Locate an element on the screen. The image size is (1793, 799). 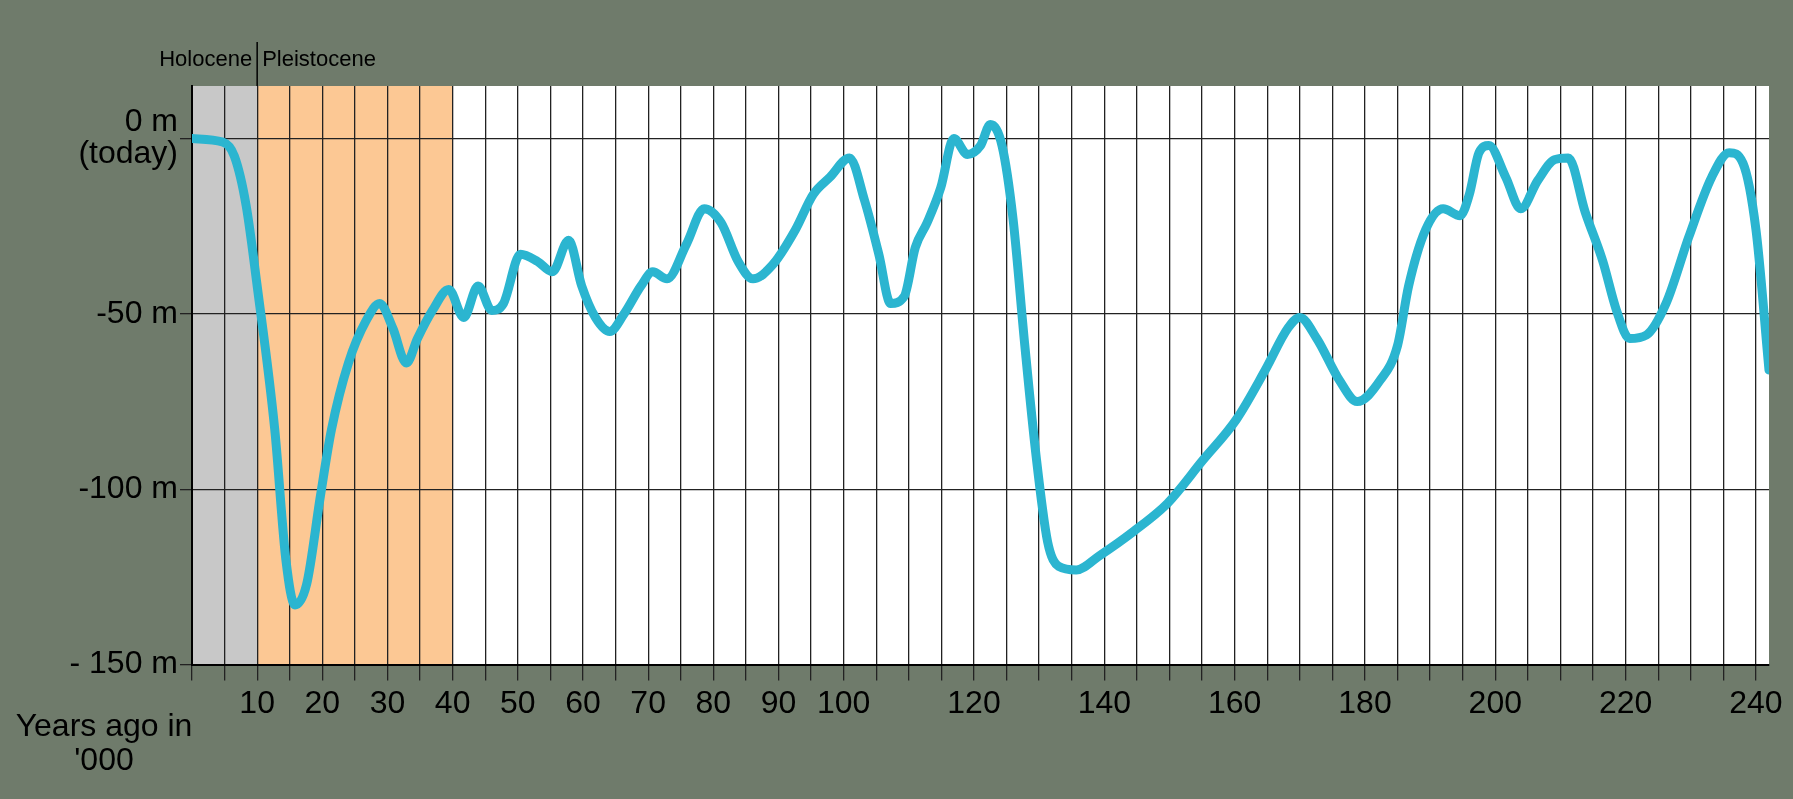
x-tick-label: 180 is located at coordinates (1365, 701).